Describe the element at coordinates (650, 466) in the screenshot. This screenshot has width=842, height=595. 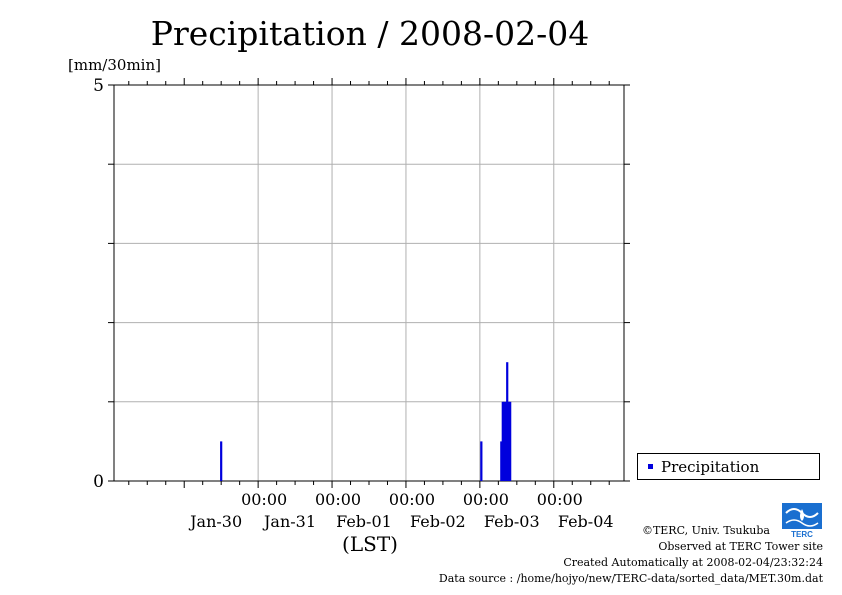
I see `legend-swatch` at that location.